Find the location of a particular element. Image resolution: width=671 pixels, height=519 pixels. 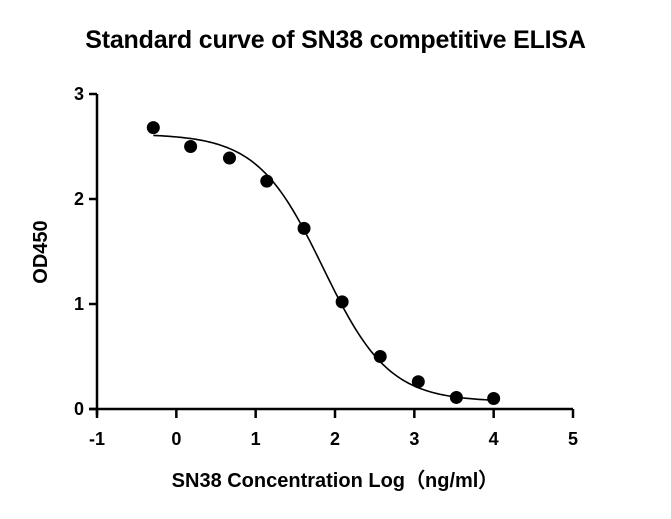

x-tick-label: 0 is located at coordinates (176, 439).